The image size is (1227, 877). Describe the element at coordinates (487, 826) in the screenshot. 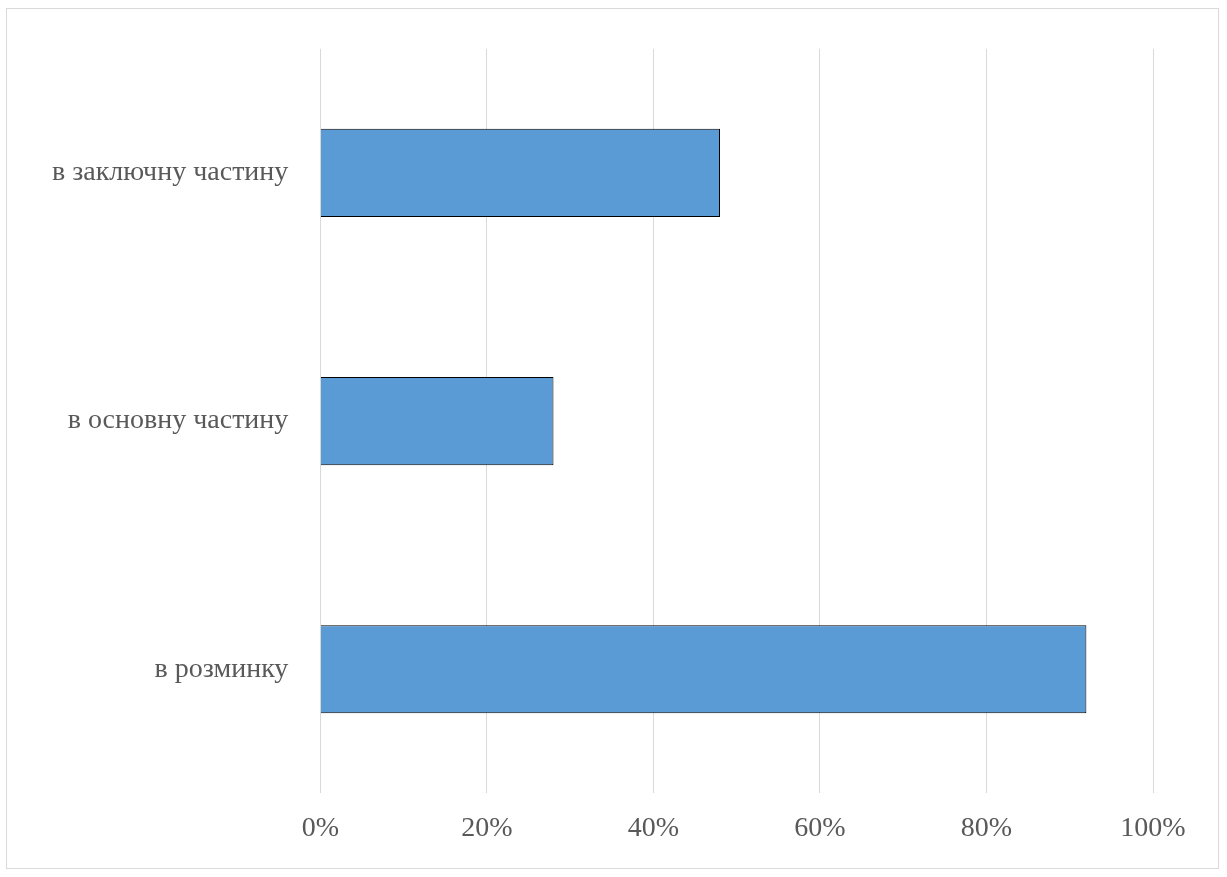

I see `x-tick-label: 20%` at that location.